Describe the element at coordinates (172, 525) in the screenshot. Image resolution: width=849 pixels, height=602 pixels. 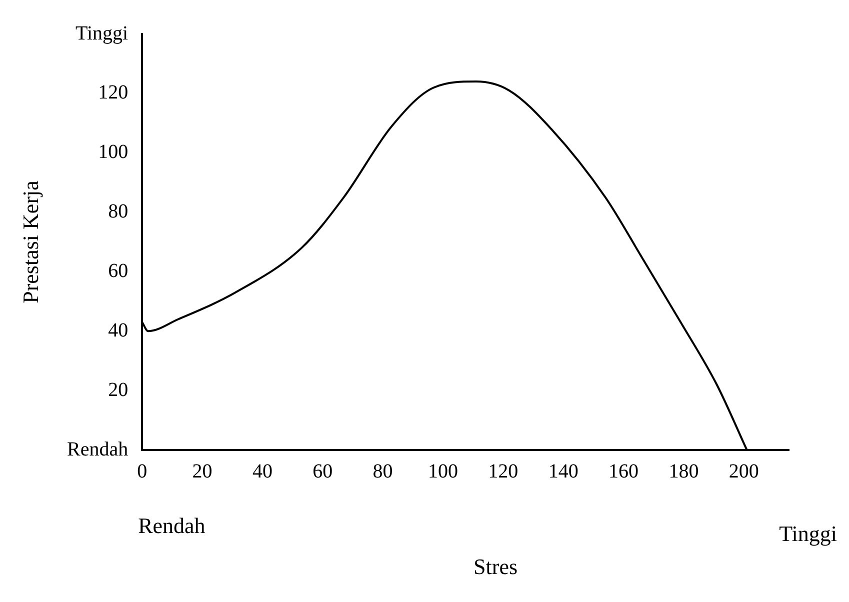
I see `text: Rendah` at that location.